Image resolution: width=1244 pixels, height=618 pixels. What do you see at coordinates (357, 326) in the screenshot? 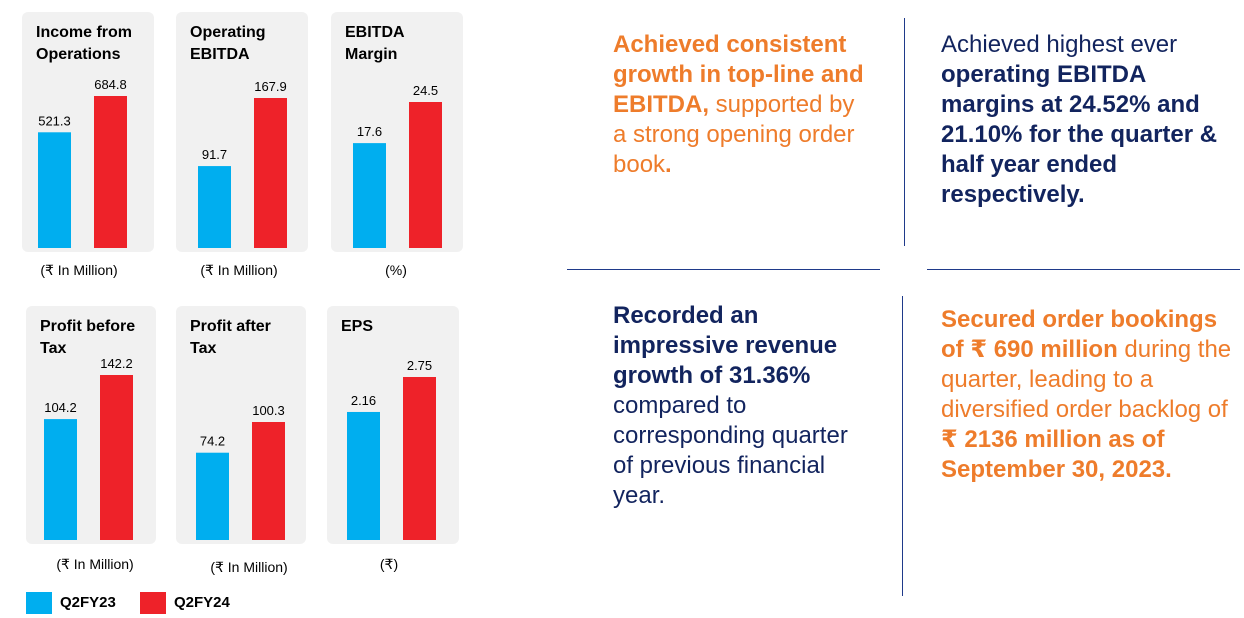
I see `chart-title: EPS` at bounding box center [357, 326].